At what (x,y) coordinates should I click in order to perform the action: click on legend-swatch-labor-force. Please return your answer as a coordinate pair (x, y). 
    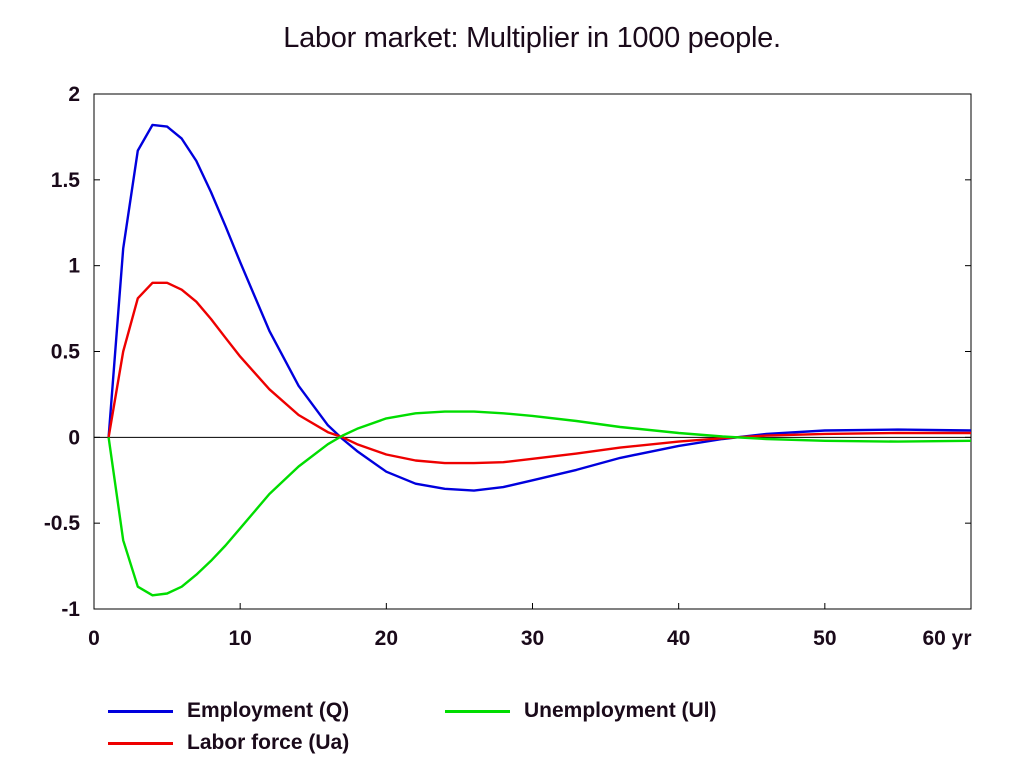
    Looking at the image, I should click on (140, 743).